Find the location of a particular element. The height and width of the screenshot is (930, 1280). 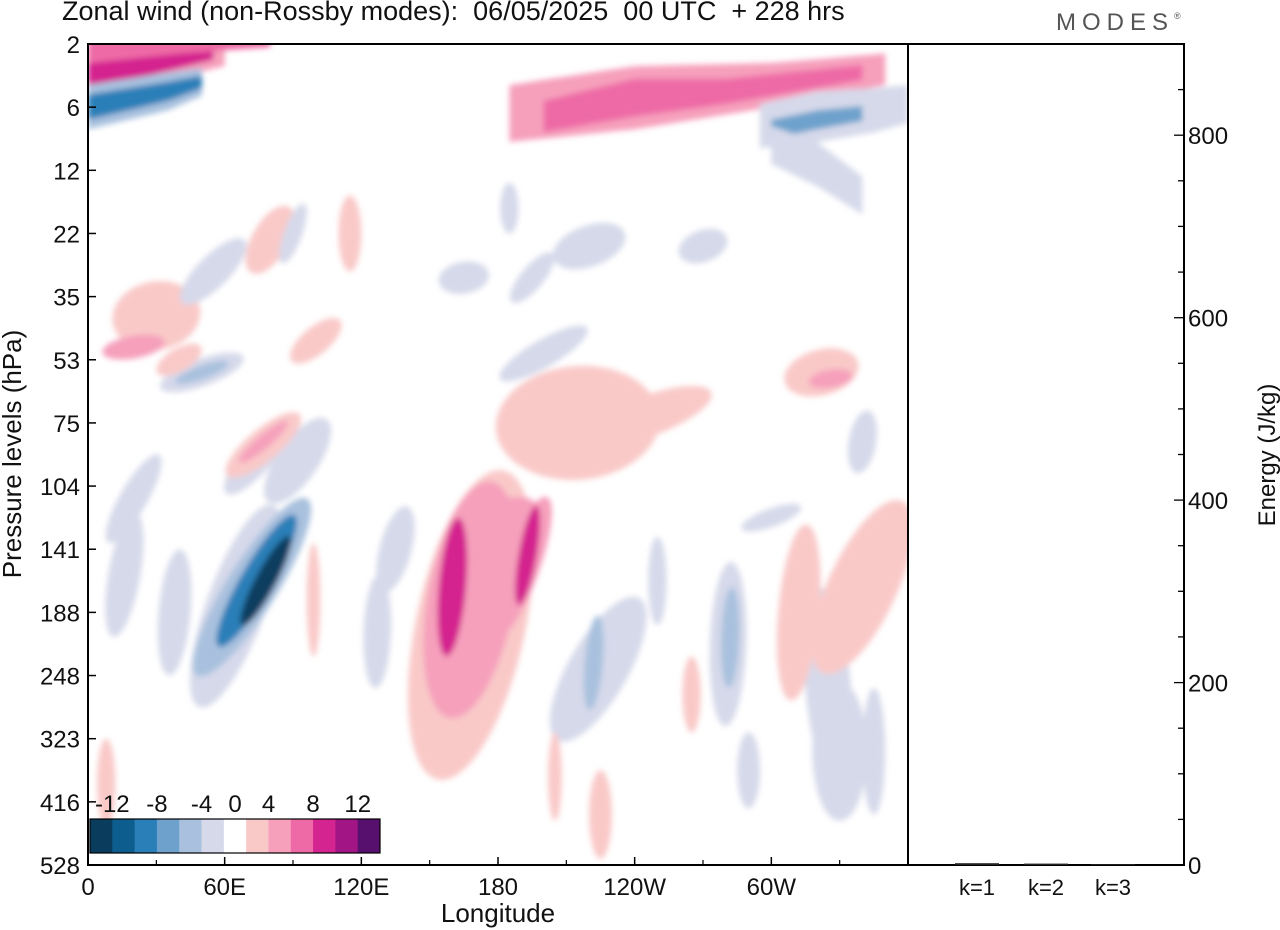

energy-bar-k=3 is located at coordinates (1113, 865).